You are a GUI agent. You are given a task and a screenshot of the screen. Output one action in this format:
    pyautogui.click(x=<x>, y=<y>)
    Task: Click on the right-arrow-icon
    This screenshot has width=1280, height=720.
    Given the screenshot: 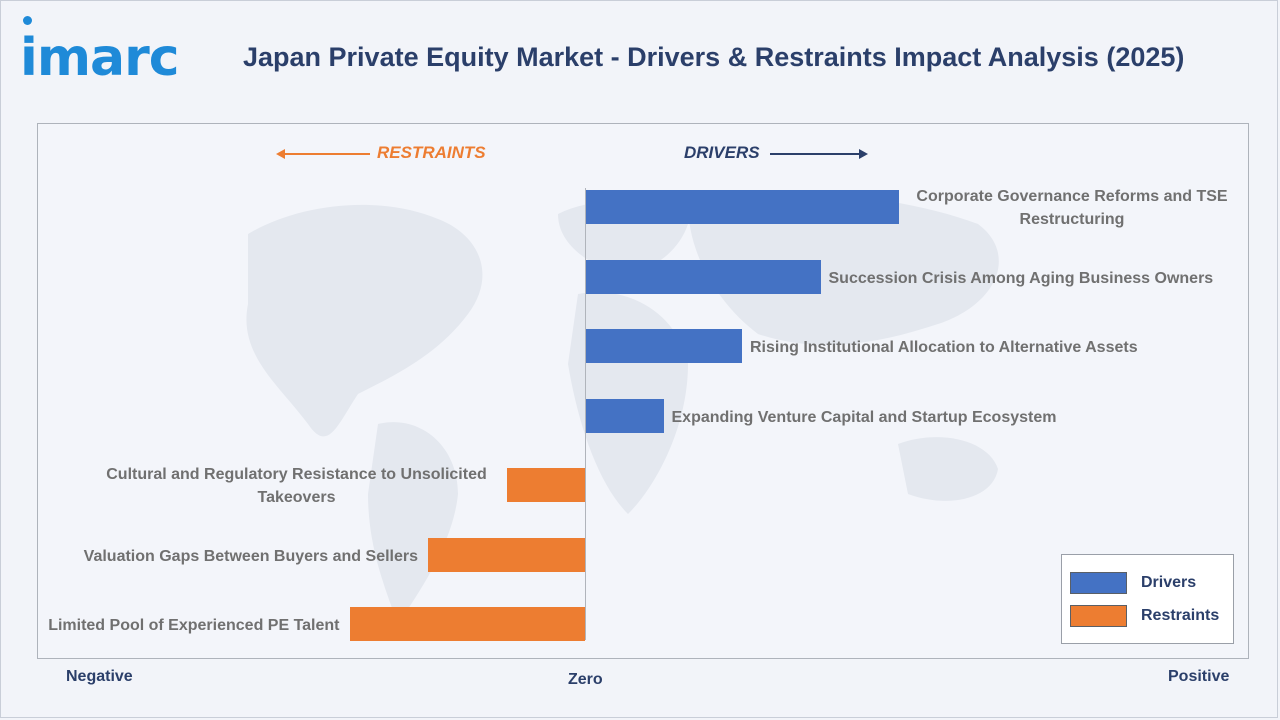 What is the action you would take?
    pyautogui.click(x=819, y=154)
    